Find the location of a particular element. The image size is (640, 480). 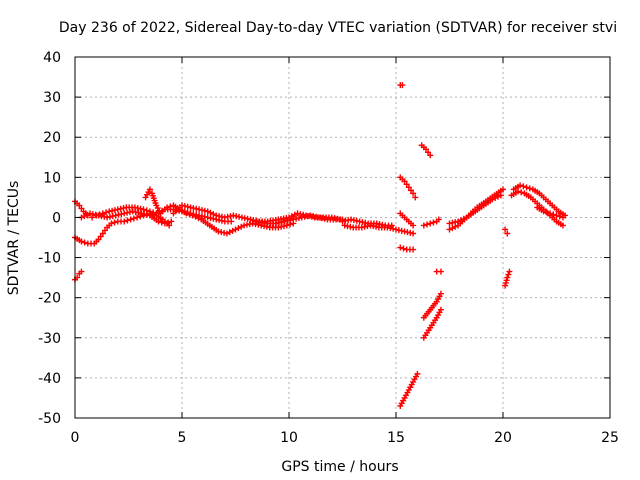

y-tick-label: -50 is located at coordinates (49, 419).